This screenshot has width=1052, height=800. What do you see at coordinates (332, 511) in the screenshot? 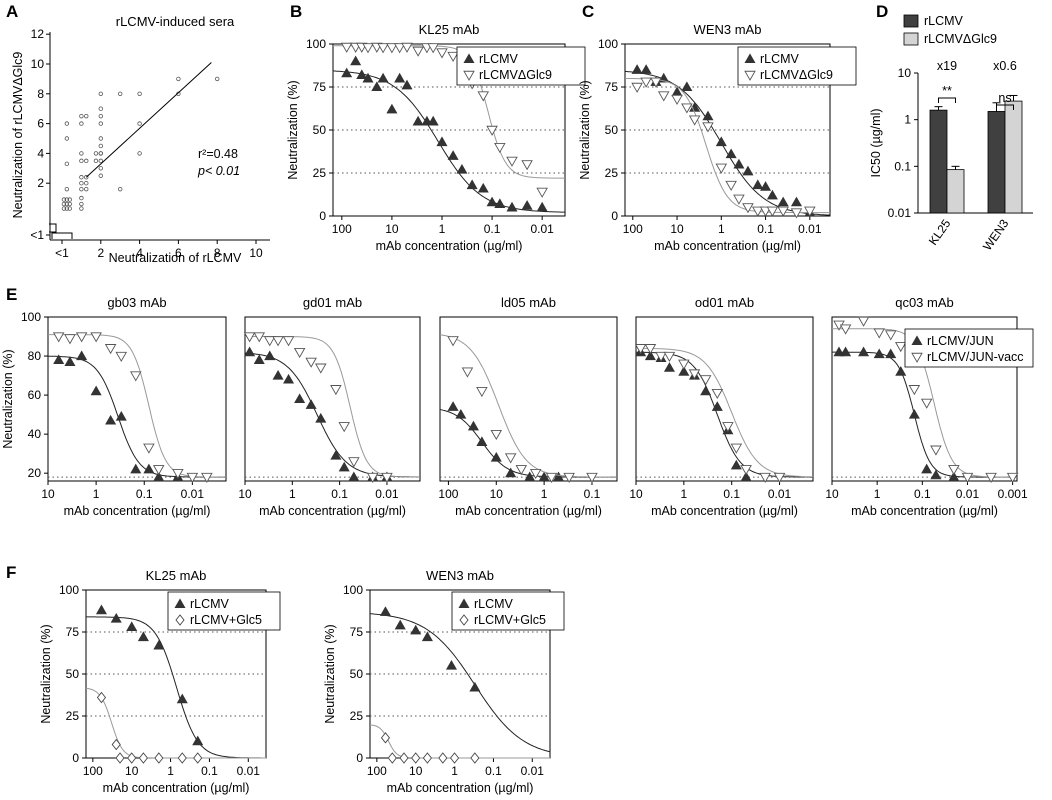
I see `x-axis-label: mAb concentration (µg/ml)` at bounding box center [332, 511].